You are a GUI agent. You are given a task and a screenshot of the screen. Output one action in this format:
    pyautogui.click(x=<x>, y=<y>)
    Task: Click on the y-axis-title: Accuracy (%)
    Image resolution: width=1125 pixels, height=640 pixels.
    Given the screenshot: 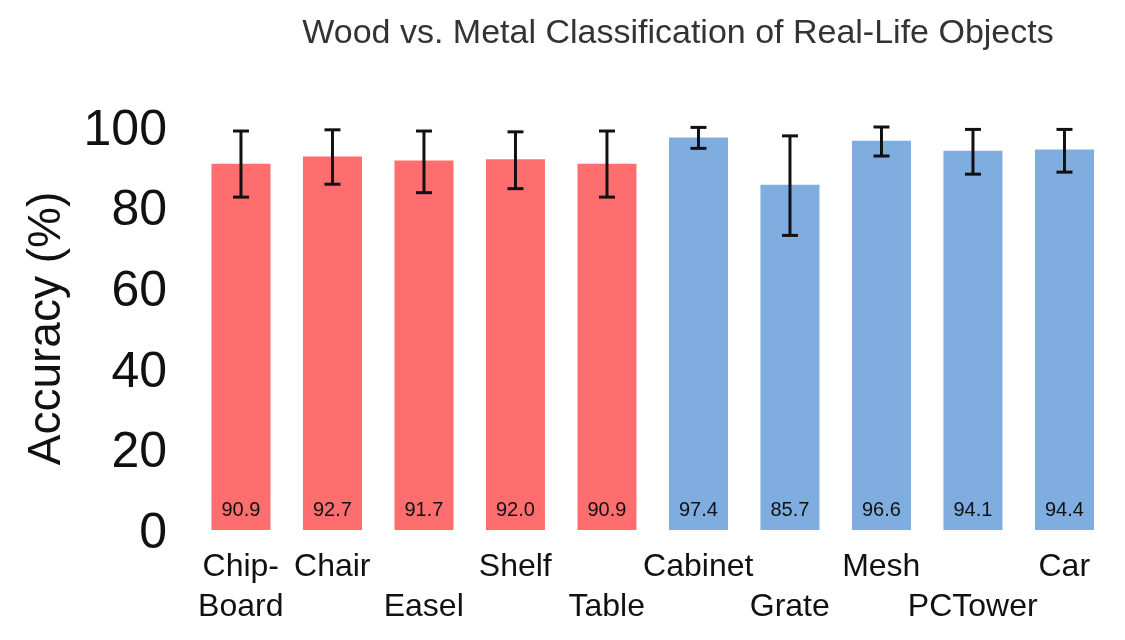 What is the action you would take?
    pyautogui.click(x=44, y=328)
    